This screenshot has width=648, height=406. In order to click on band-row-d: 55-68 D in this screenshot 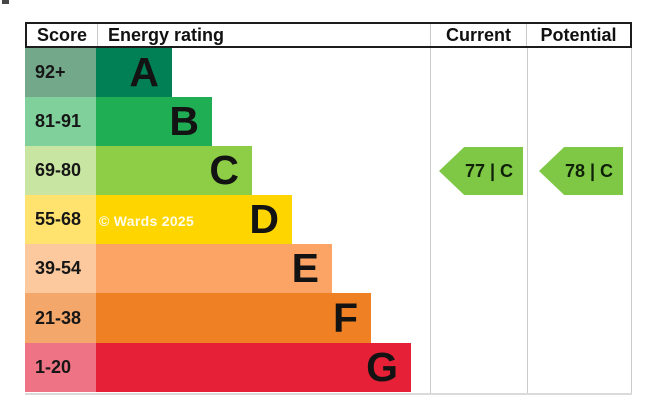, I will do `click(328, 219)`.